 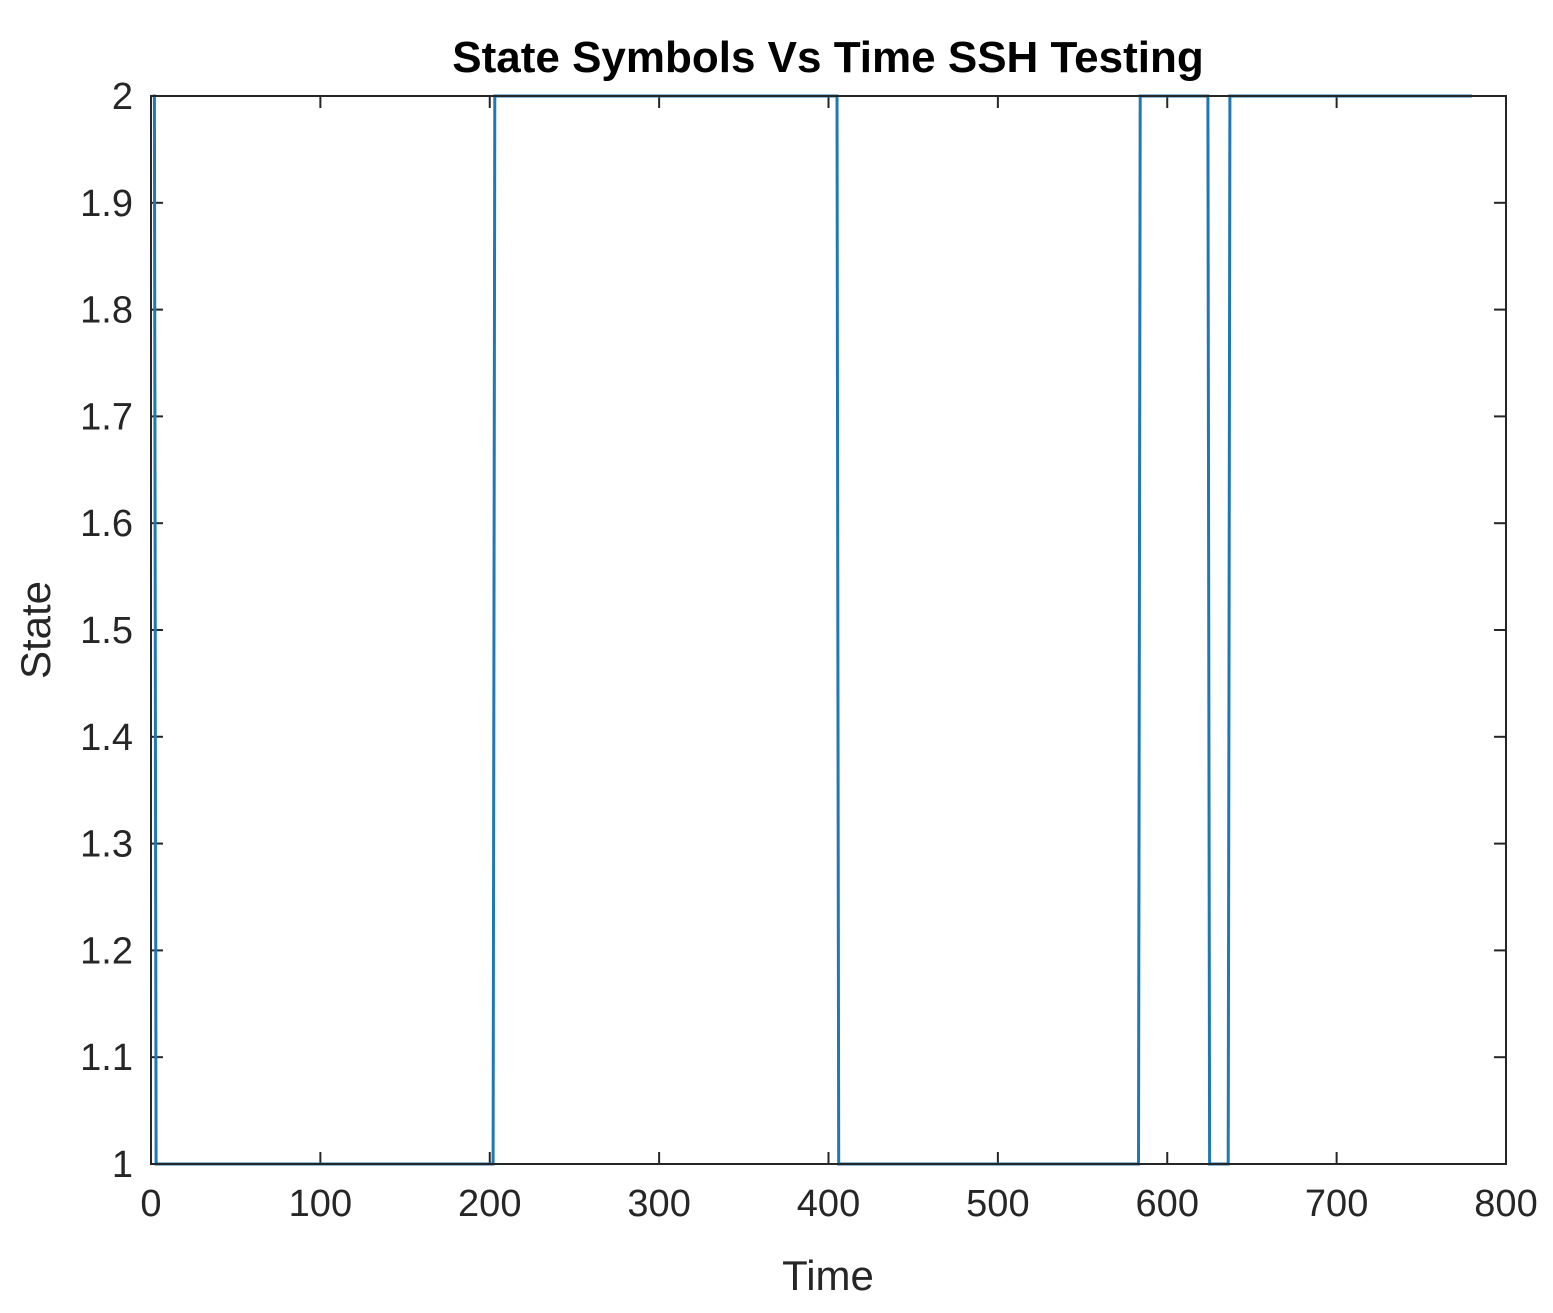 What do you see at coordinates (106, 951) in the screenshot?
I see `y-tick-label: 1.2` at bounding box center [106, 951].